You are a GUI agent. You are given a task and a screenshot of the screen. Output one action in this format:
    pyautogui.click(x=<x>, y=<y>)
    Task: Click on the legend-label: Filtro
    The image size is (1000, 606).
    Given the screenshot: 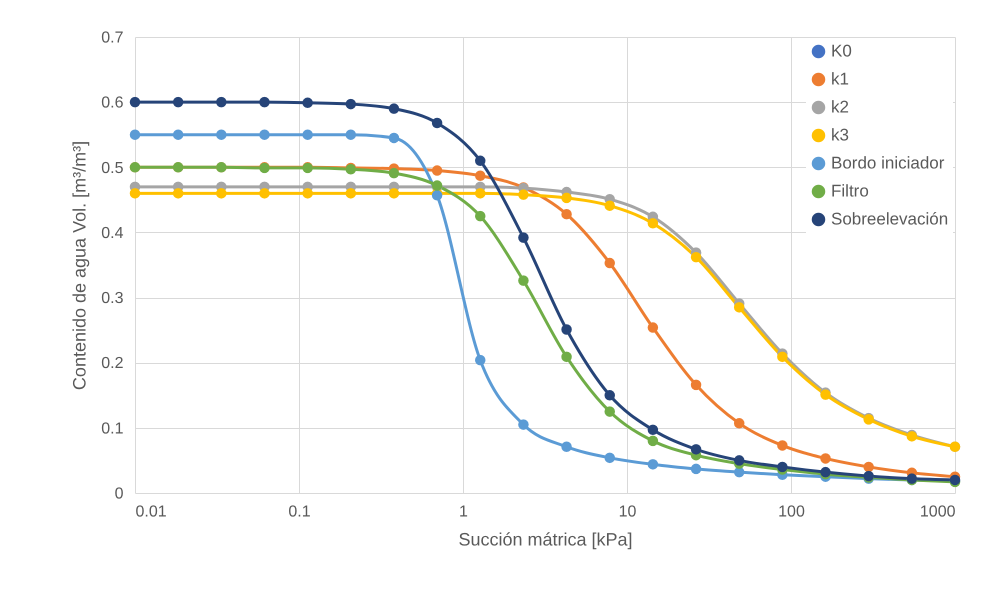 What is the action you would take?
    pyautogui.click(x=850, y=191)
    